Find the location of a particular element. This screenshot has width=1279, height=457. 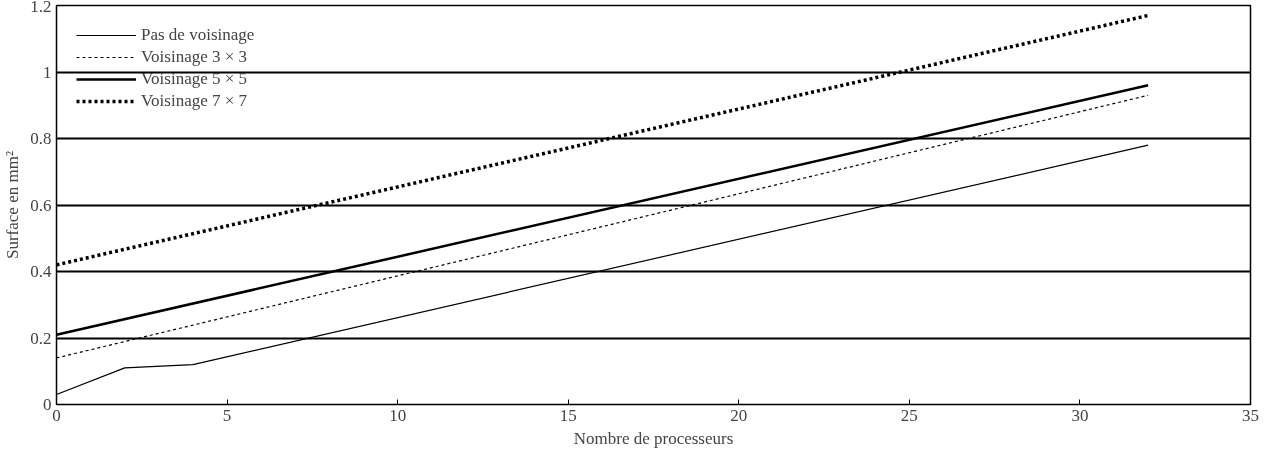

x-tick-label: 35 is located at coordinates (1250, 415).